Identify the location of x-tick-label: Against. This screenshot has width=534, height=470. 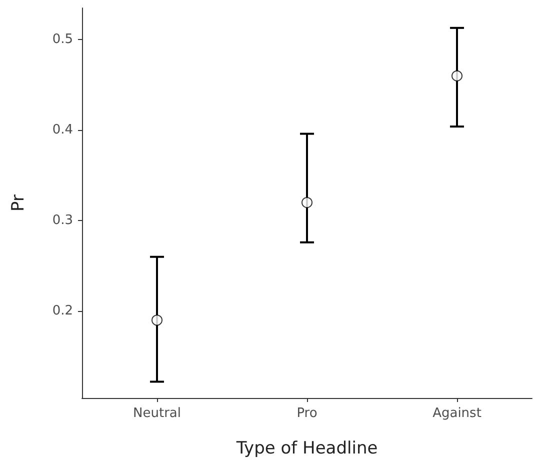
(457, 413).